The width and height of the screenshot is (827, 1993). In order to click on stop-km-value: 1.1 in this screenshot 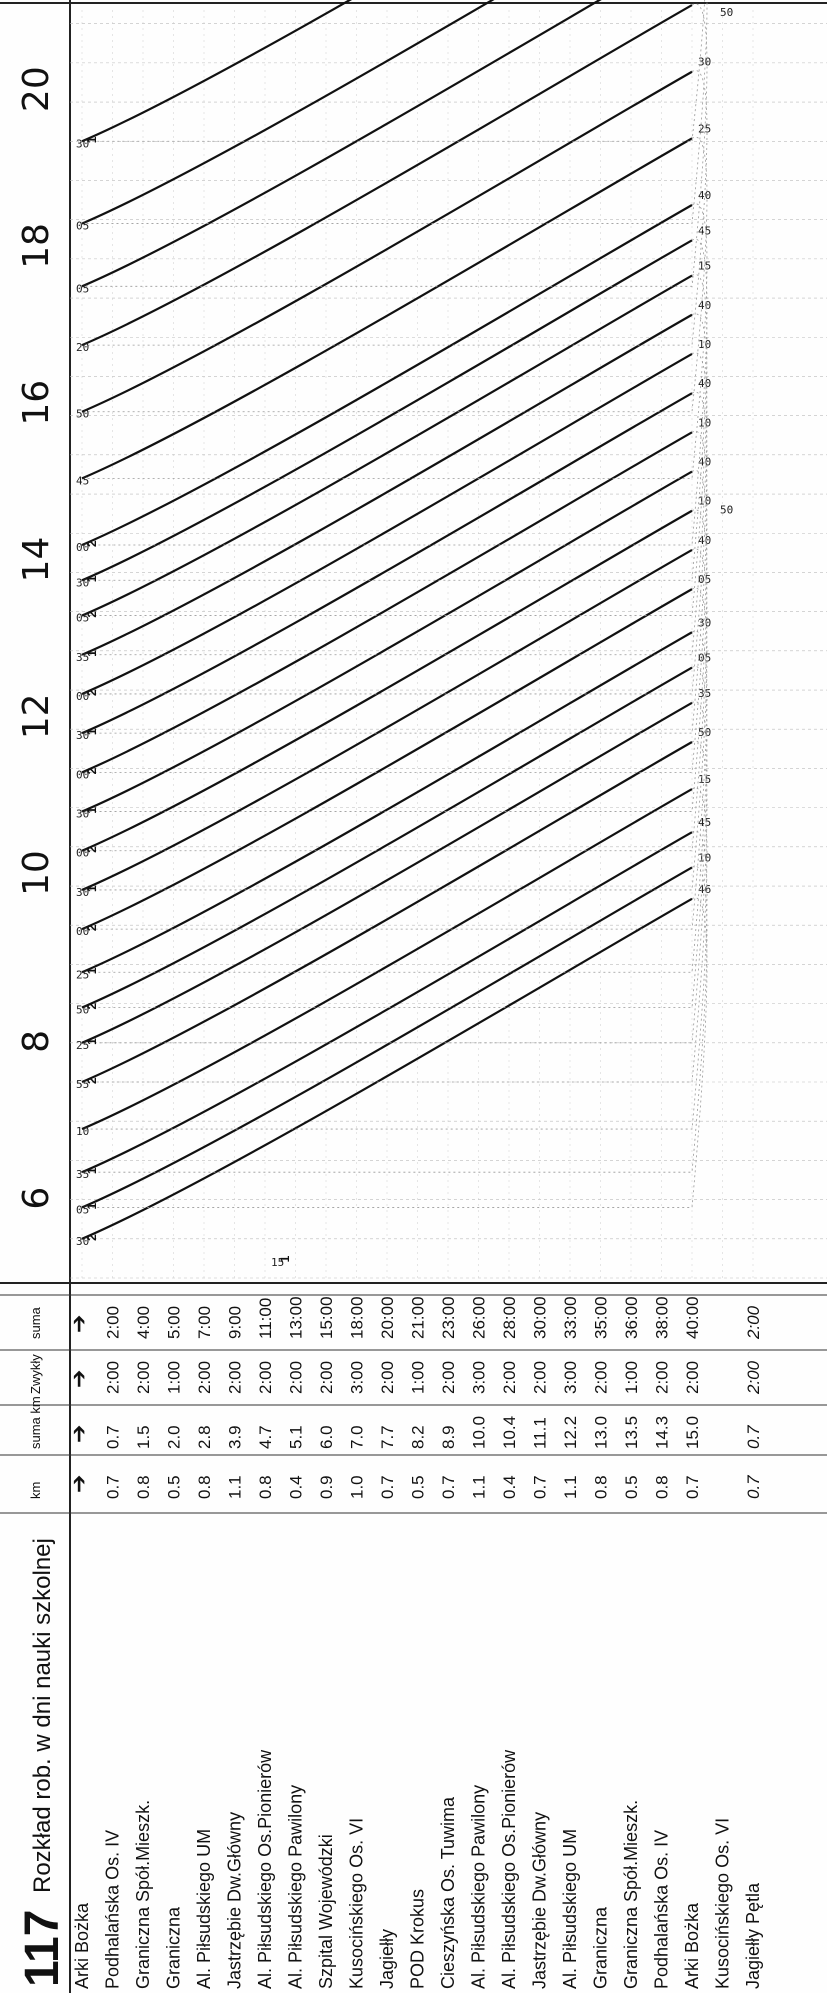, I will do `click(479, 1487)`.